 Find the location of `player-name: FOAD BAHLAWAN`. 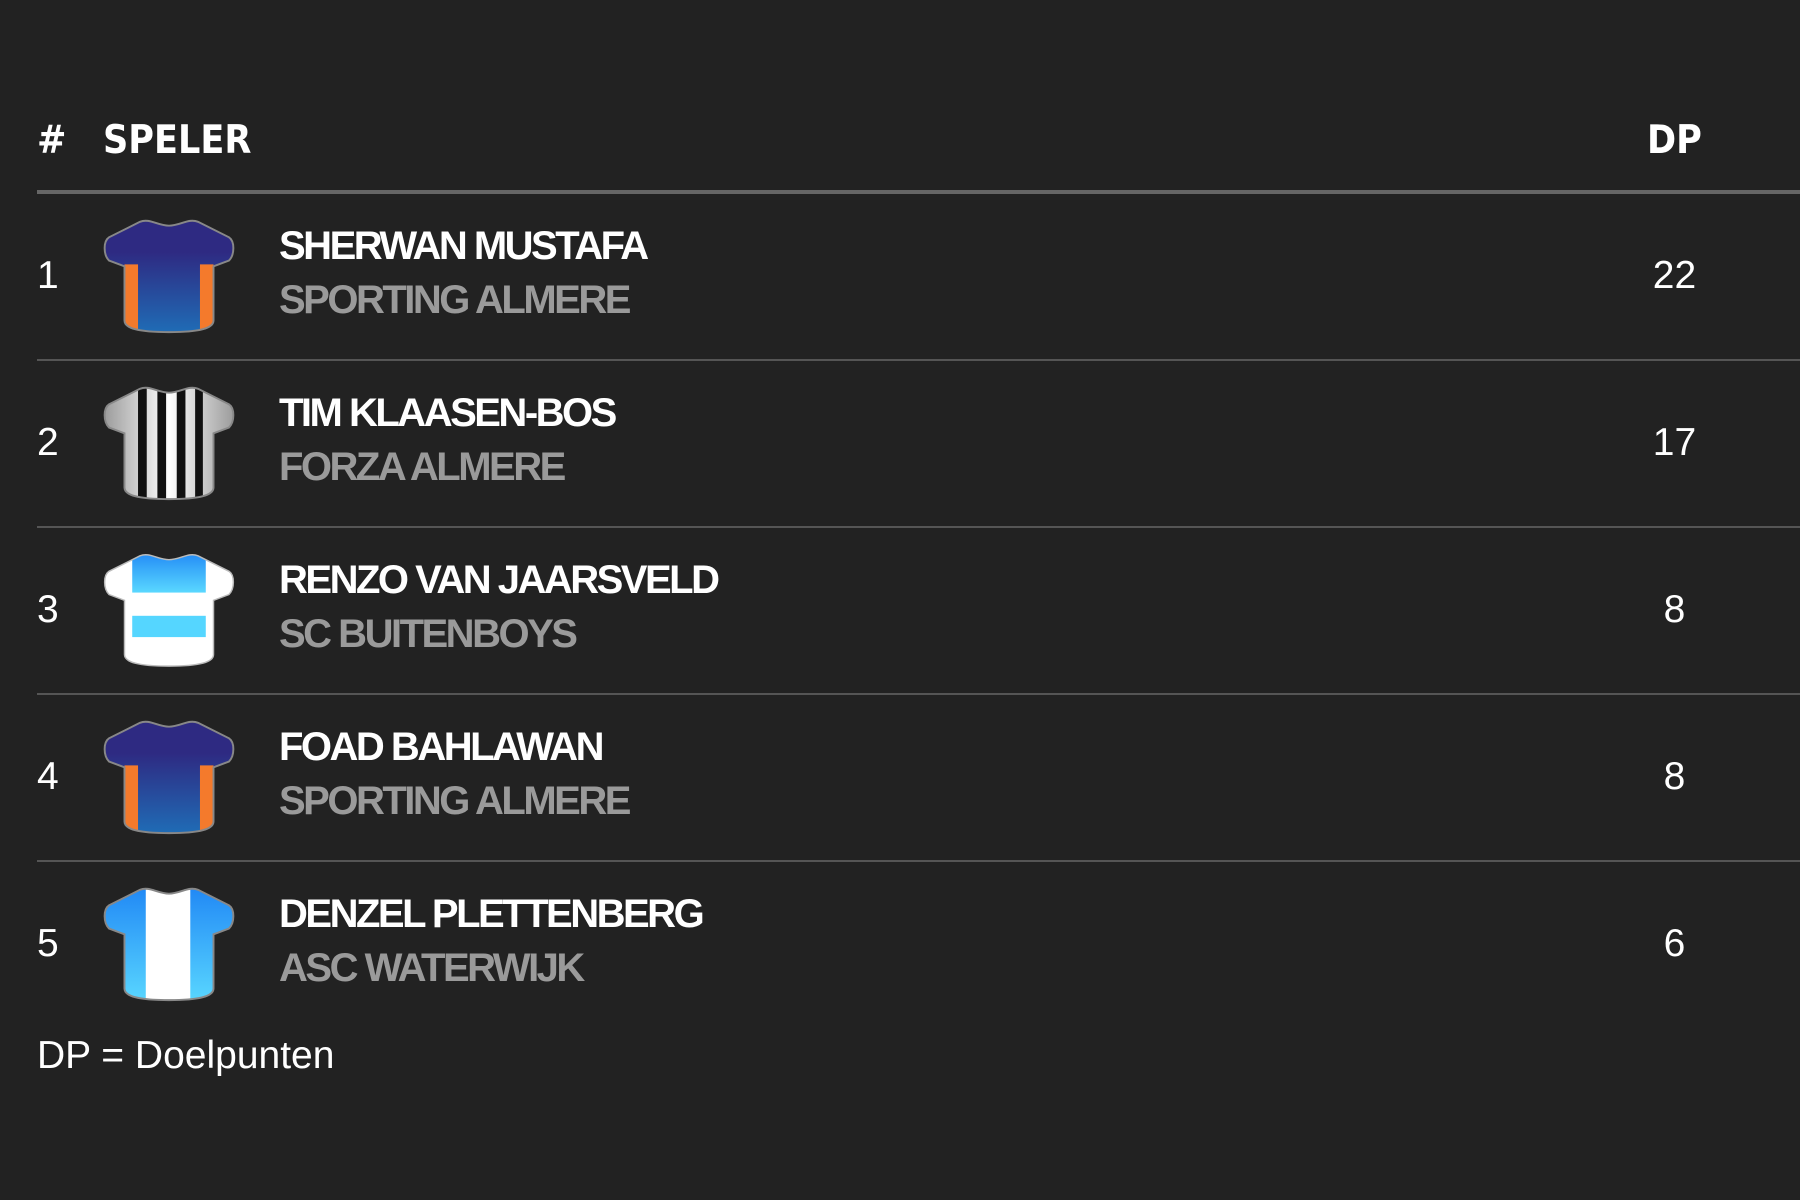

player-name: FOAD BAHLAWAN is located at coordinates (442, 747).